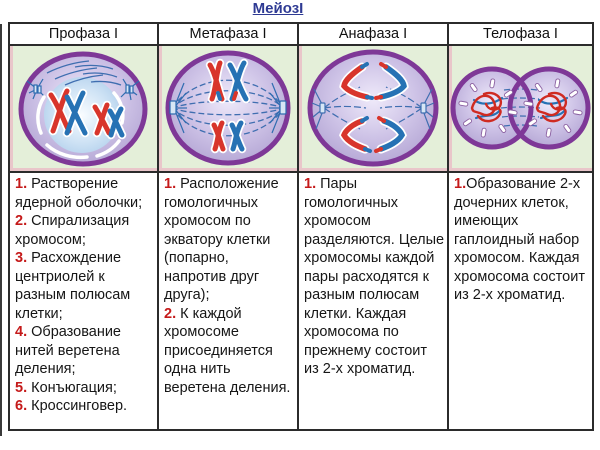 The height and width of the screenshot is (450, 600). I want to click on phase-note: 2. Спирализация хромосом;, so click(72, 230).